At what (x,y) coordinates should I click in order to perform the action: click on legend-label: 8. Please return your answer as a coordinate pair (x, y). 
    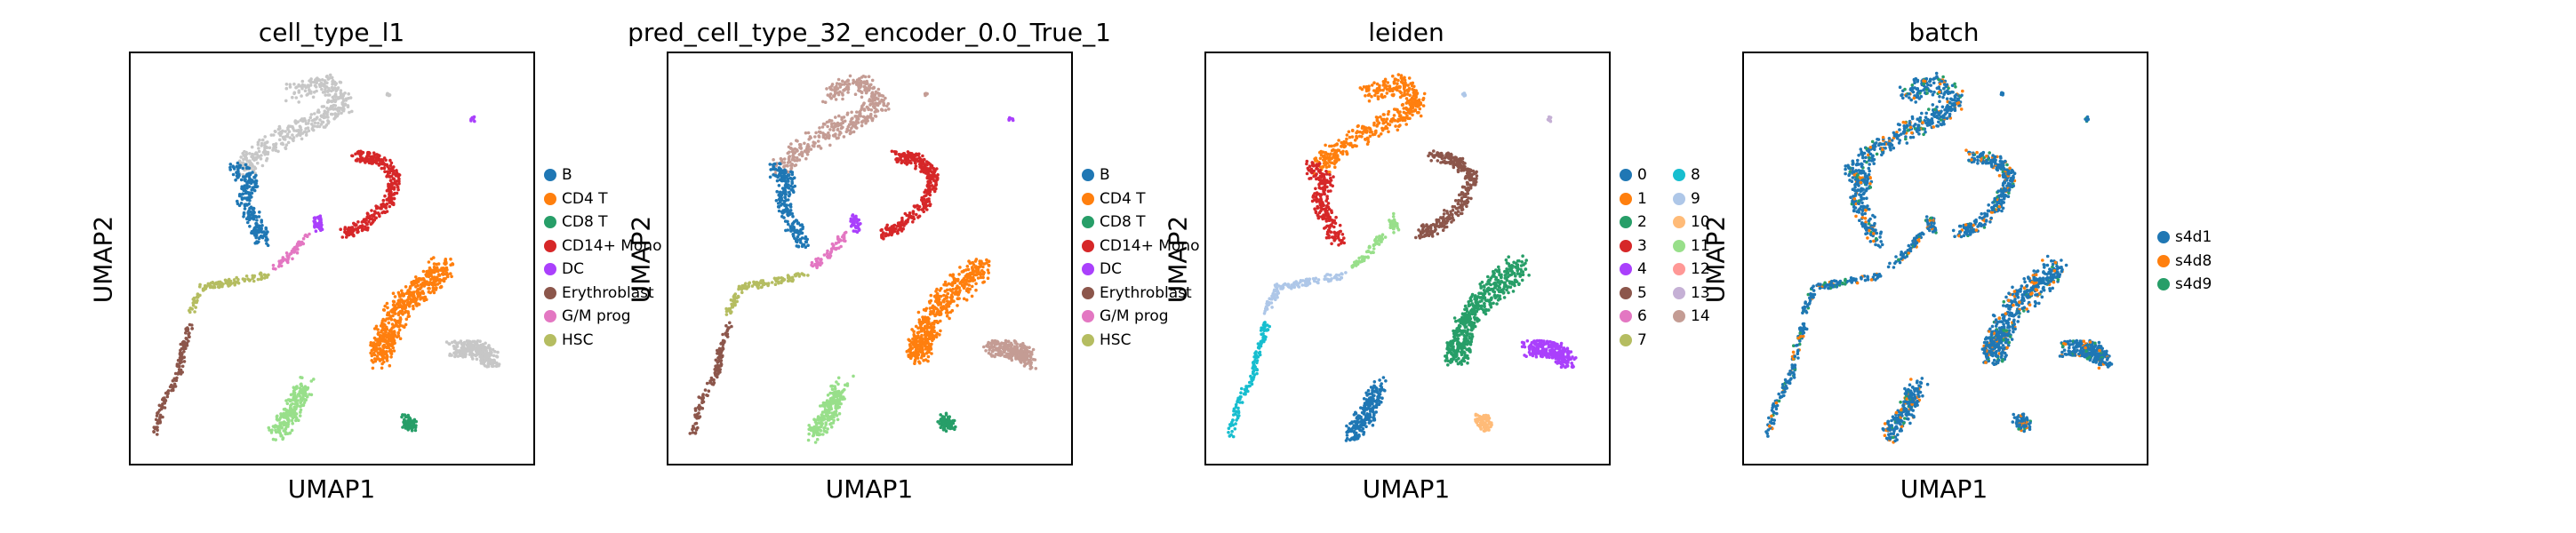
    Looking at the image, I should click on (1695, 175).